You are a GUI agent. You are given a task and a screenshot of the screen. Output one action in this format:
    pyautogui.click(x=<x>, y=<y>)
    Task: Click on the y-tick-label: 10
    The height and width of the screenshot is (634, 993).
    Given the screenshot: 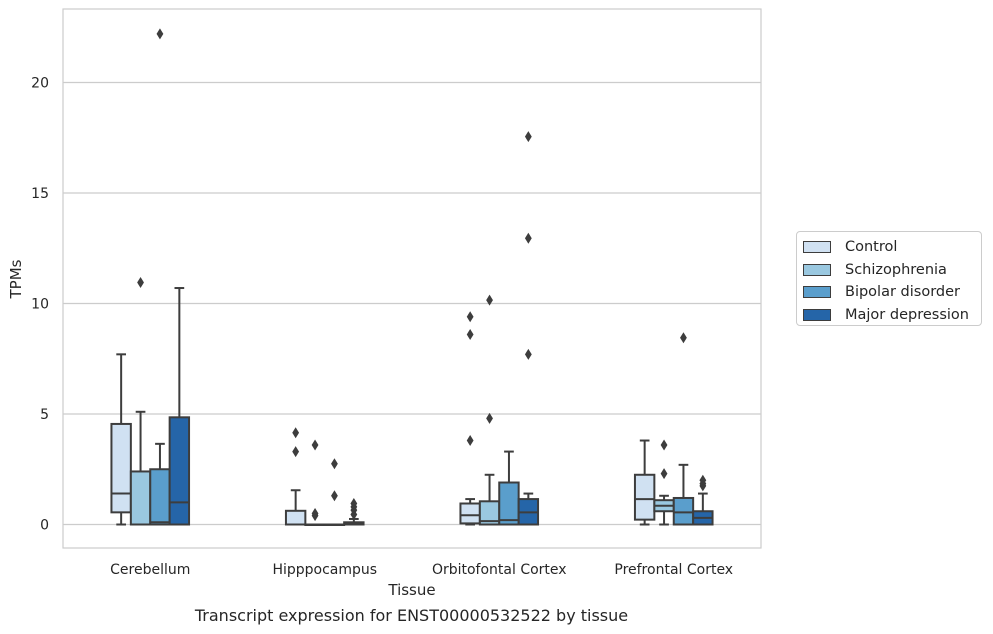 What is the action you would take?
    pyautogui.click(x=40, y=305)
    